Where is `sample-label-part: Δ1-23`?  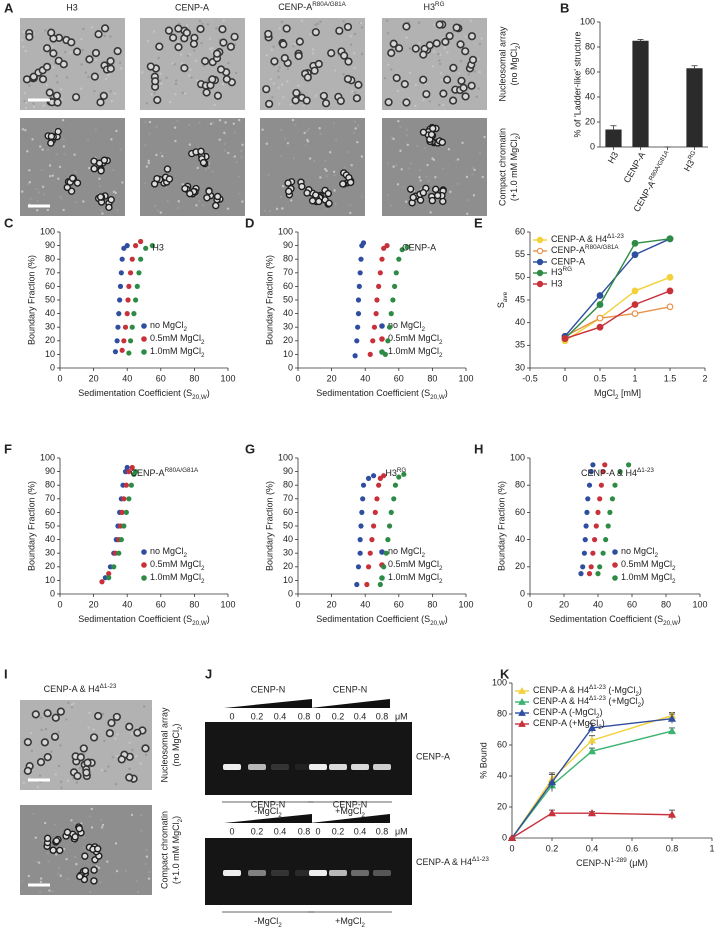 sample-label-part: Δ1-23 is located at coordinates (480, 859).